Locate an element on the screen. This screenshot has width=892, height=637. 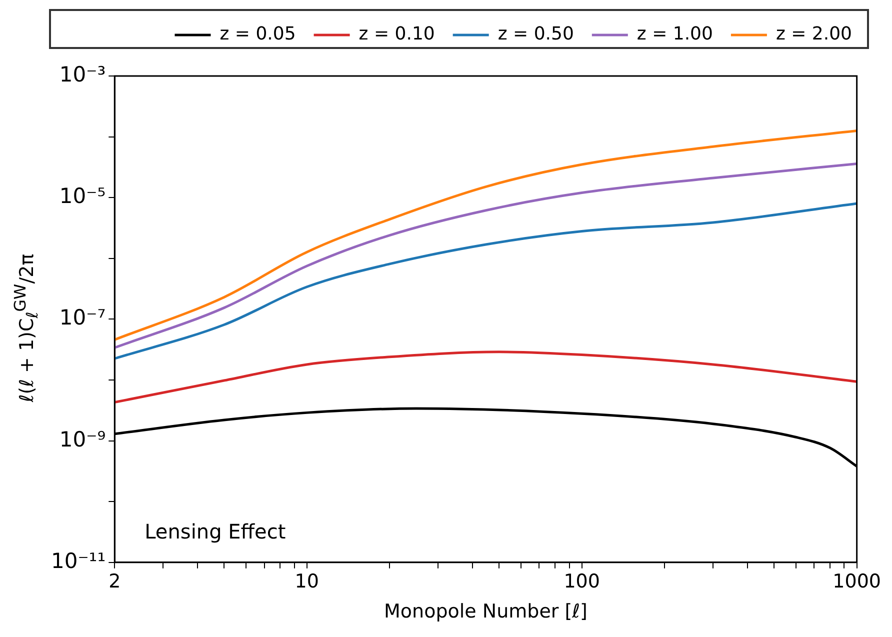
x-axis-title: Monopole Number [ℓ] is located at coordinates (486, 611).